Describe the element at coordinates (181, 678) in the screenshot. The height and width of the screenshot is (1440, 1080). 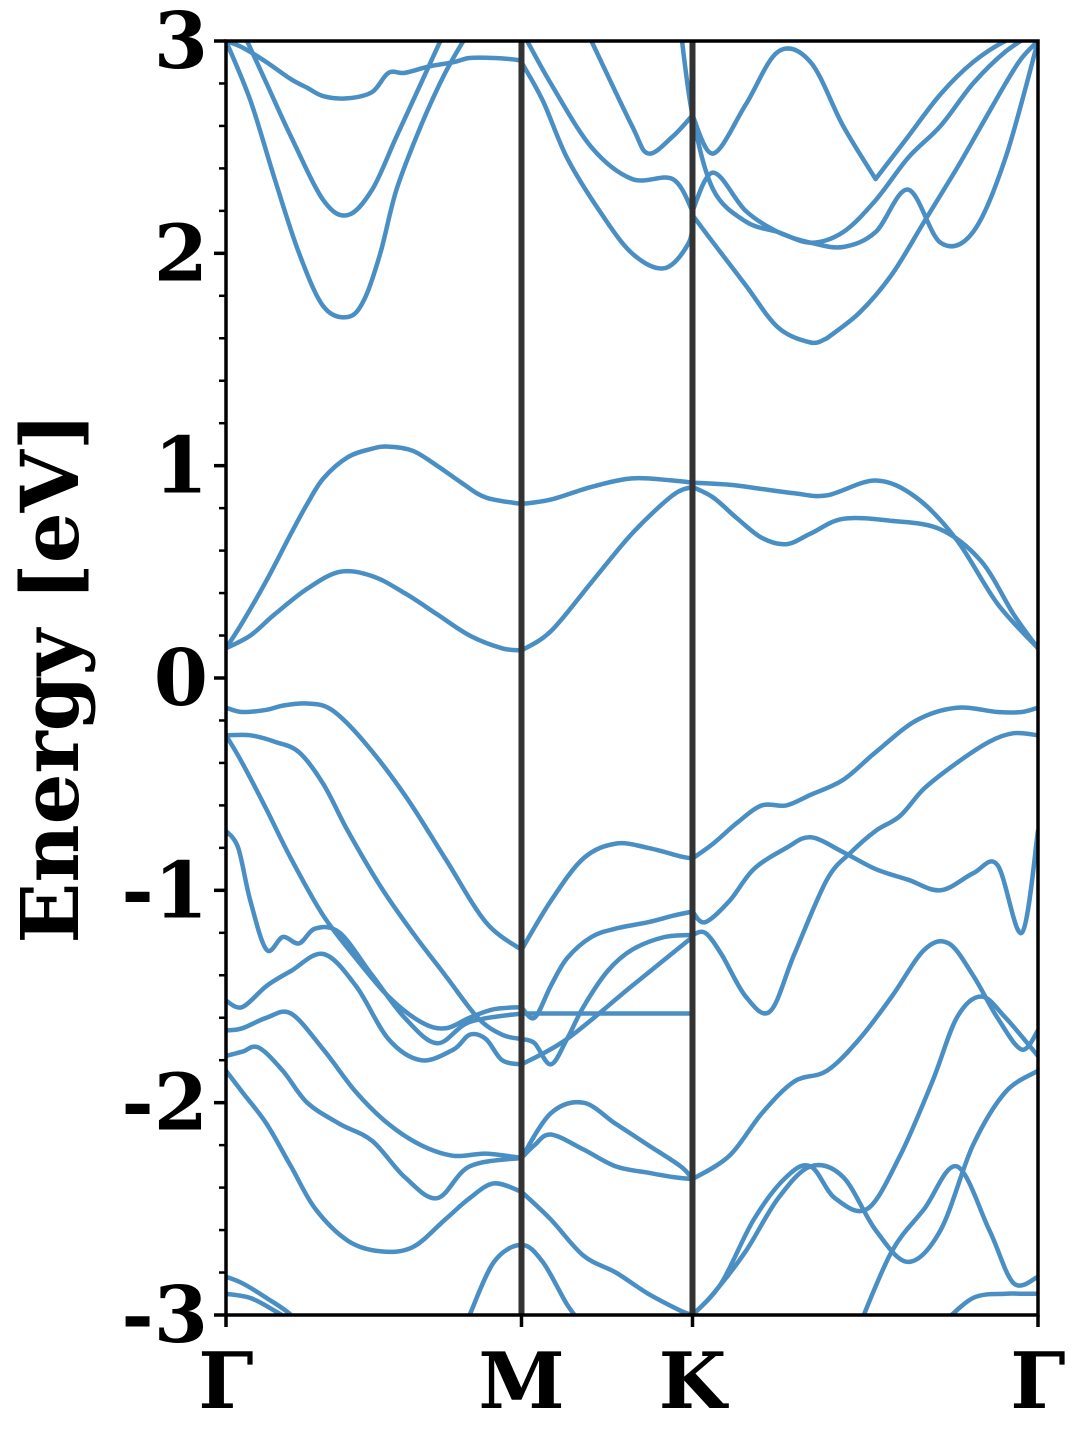
I see `y-tick-label: 0` at that location.